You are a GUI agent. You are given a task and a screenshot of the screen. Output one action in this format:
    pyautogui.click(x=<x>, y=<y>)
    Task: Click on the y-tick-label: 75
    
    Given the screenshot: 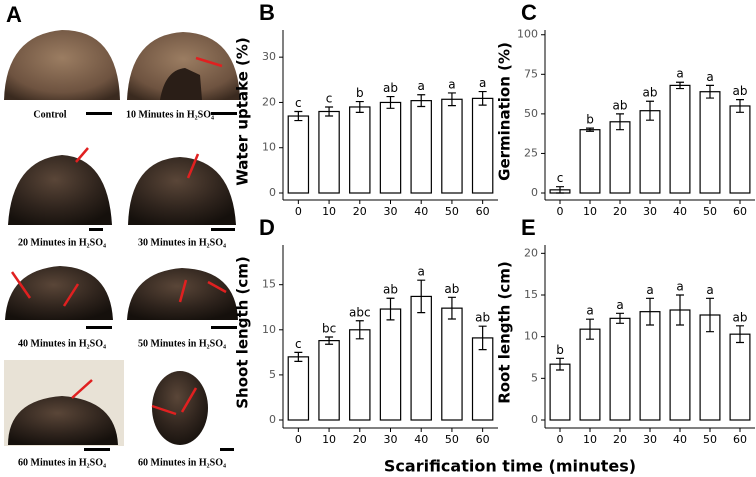 What is the action you would take?
    pyautogui.click(x=531, y=73)
    